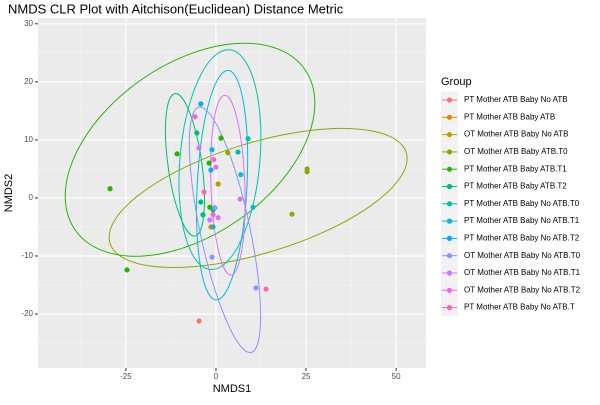 Image resolution: width=600 pixels, height=405 pixels. Describe the element at coordinates (232, 389) in the screenshot. I see `x-axis-title: NMDS1` at that location.